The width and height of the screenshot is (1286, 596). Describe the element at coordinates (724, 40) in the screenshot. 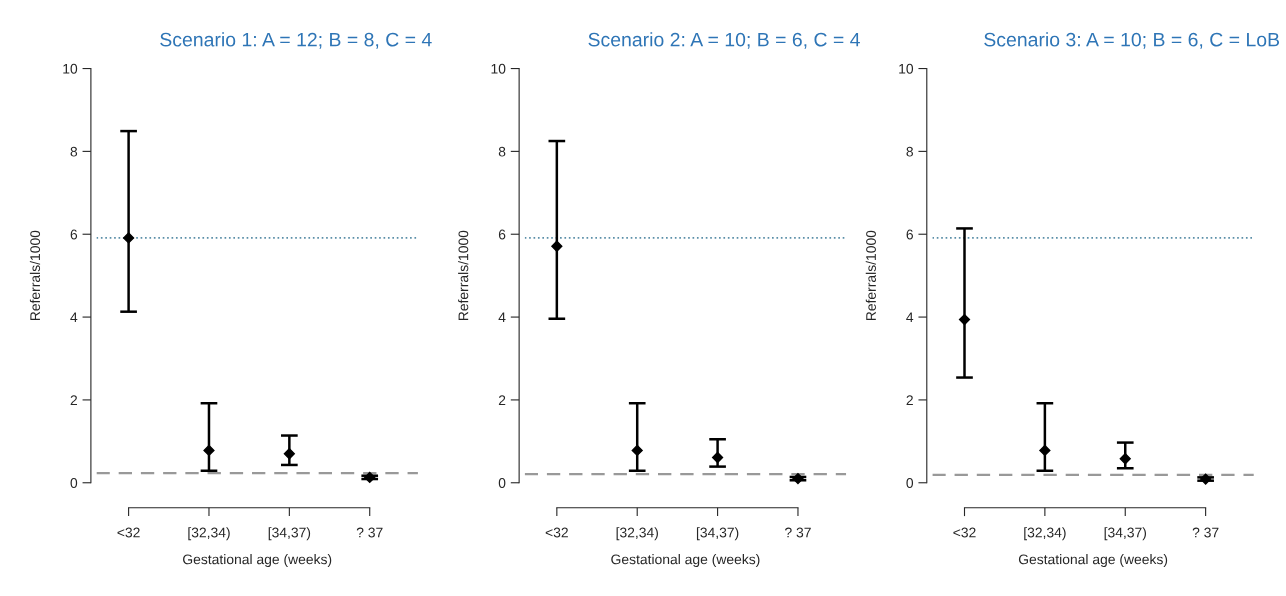

I see `chart-title: Scenario 2: A = 10; B = 6, C = 4` at that location.